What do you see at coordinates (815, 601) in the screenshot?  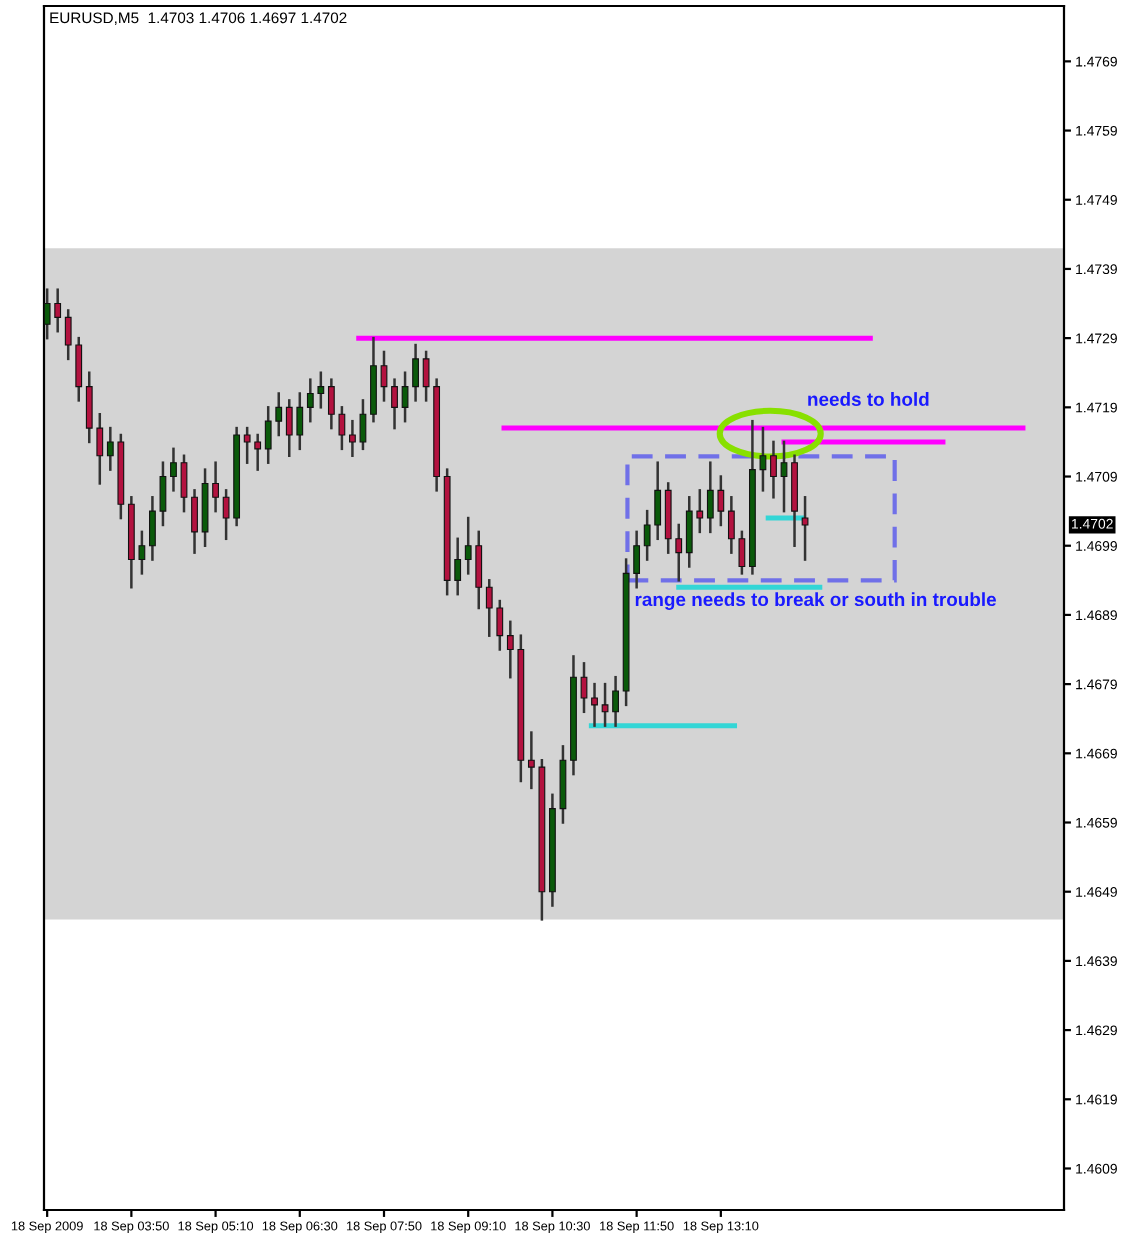 I see `annotation: range needs to break or south in trouble` at bounding box center [815, 601].